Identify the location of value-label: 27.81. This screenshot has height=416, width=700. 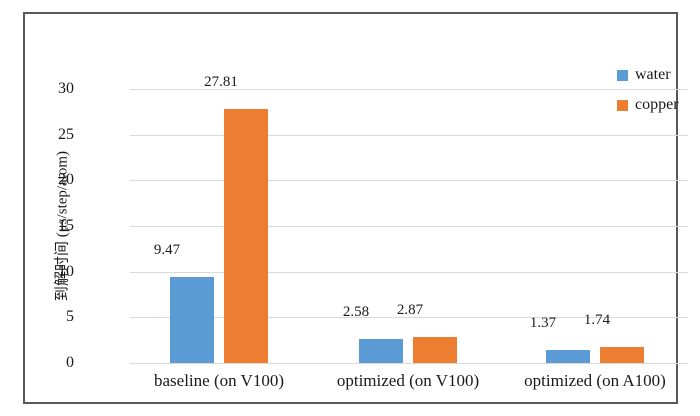
(221, 82).